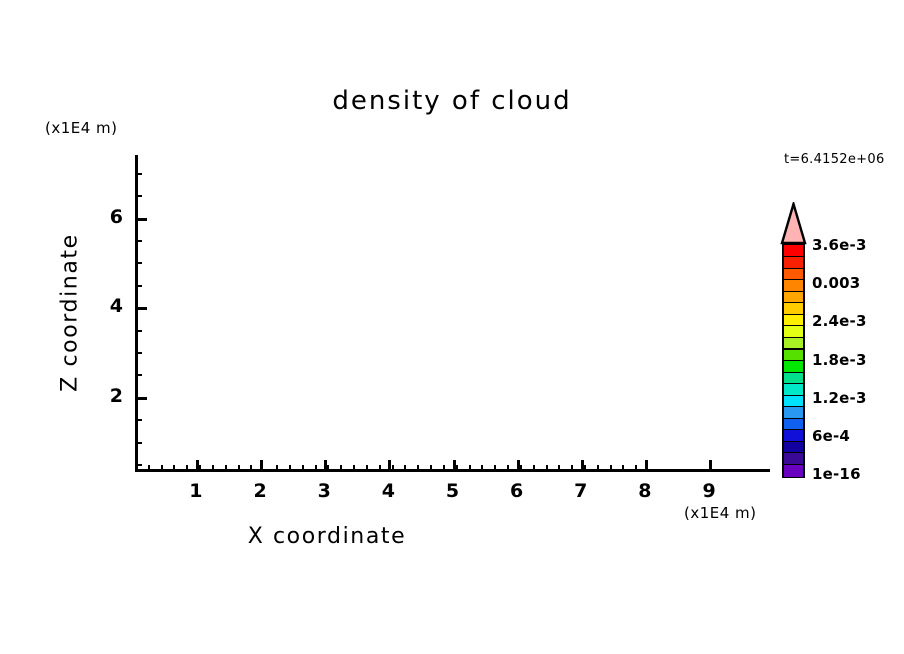  Describe the element at coordinates (839, 397) in the screenshot. I see `colorbar-tick-label: 1.2e-3` at that location.